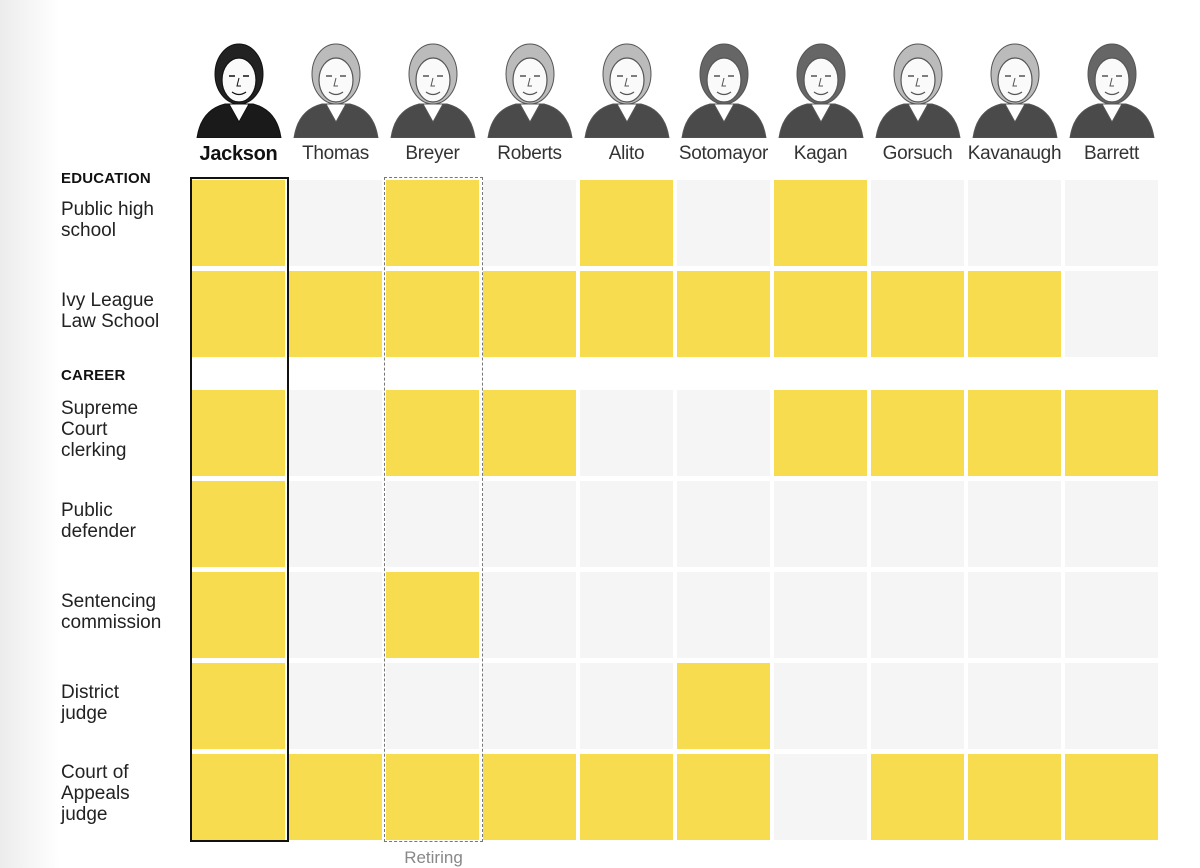 The width and height of the screenshot is (1200, 868). Describe the element at coordinates (90, 703) in the screenshot. I see `row-label: District judge` at that location.